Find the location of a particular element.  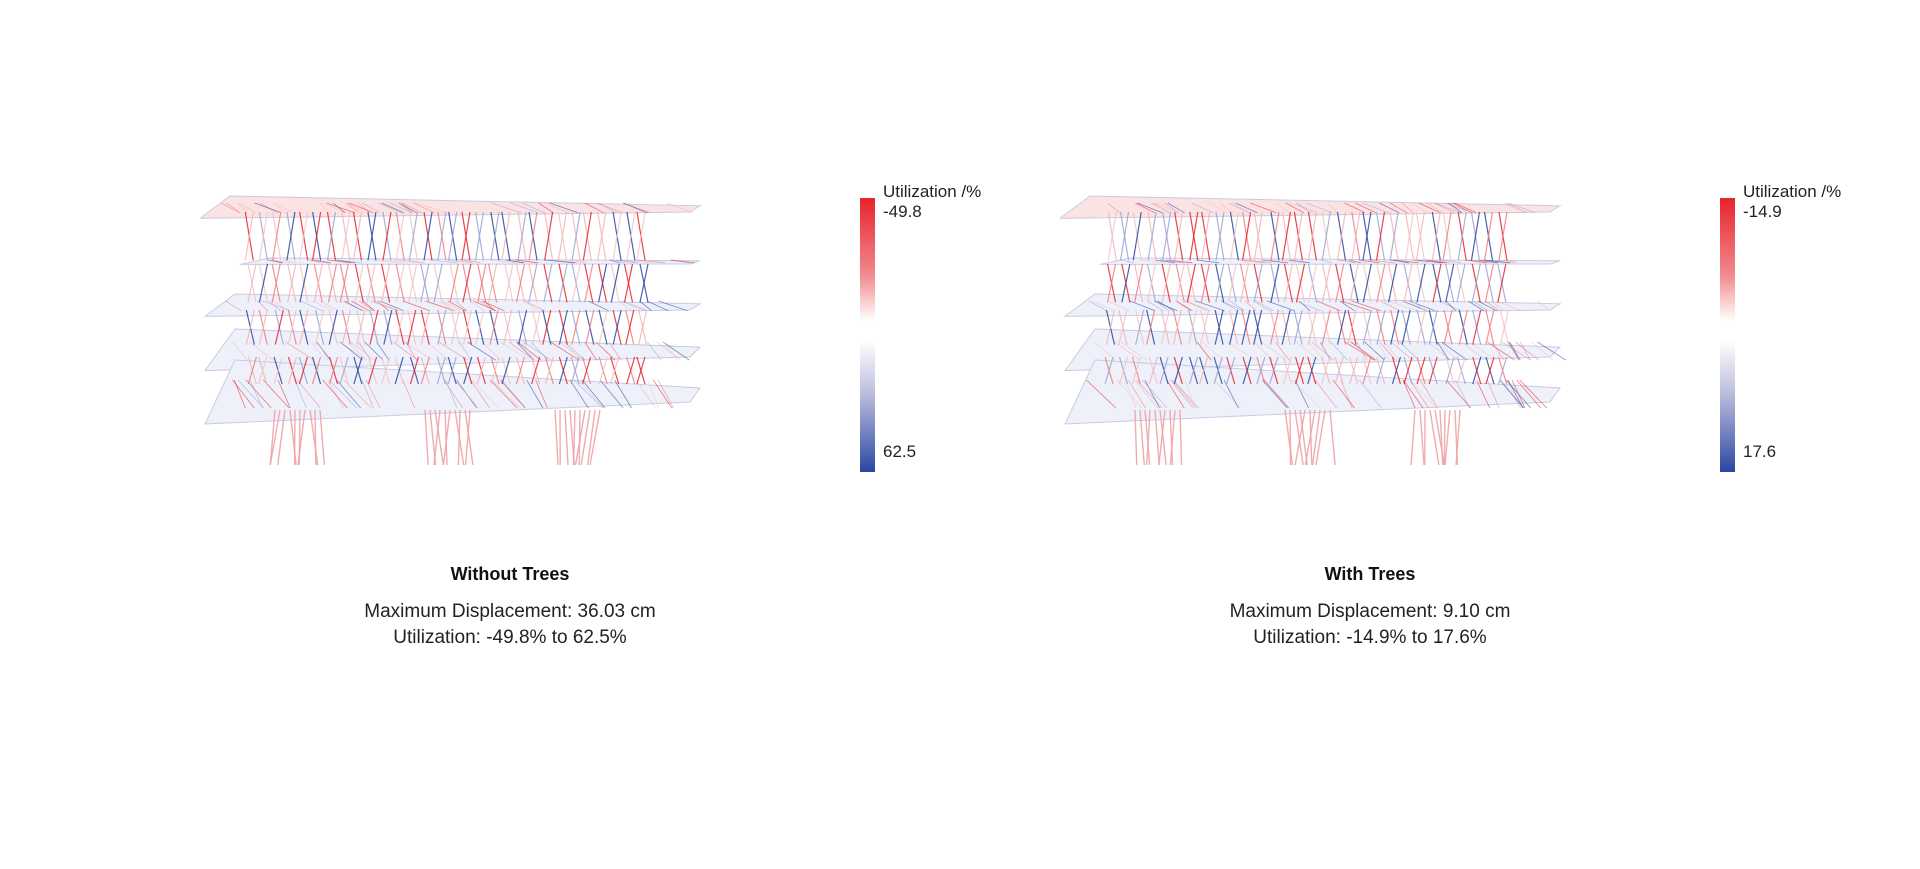

utilization-range-text: Utilization: -14.9% to 17.6% is located at coordinates (1370, 637).